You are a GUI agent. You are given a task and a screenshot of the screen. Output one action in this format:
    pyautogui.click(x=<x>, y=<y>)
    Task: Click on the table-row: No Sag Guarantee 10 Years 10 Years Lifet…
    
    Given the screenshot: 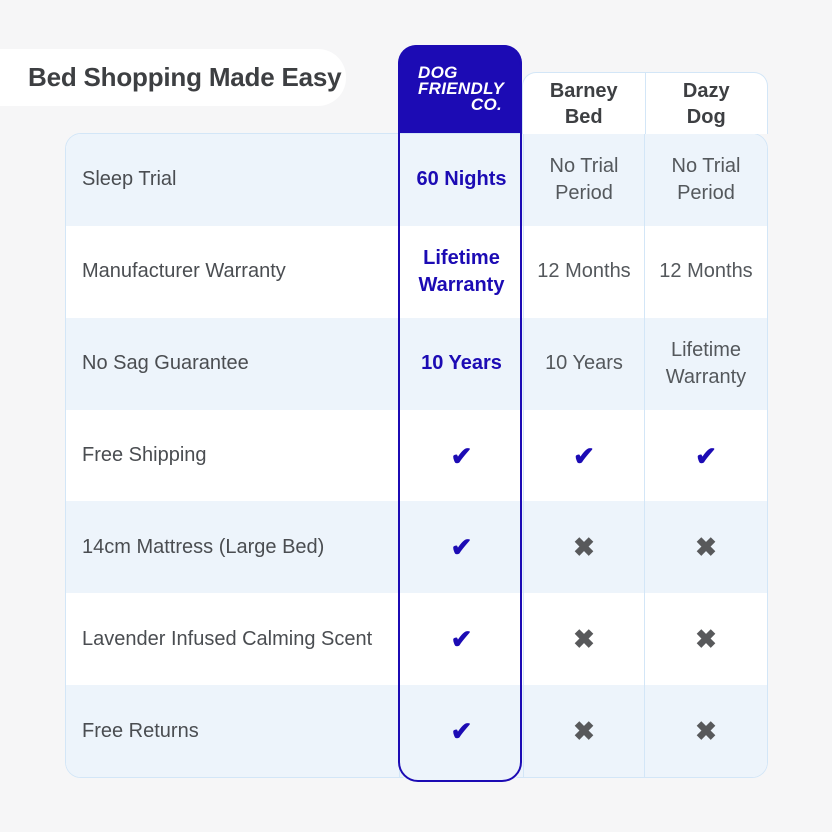 What is the action you would take?
    pyautogui.click(x=416, y=363)
    